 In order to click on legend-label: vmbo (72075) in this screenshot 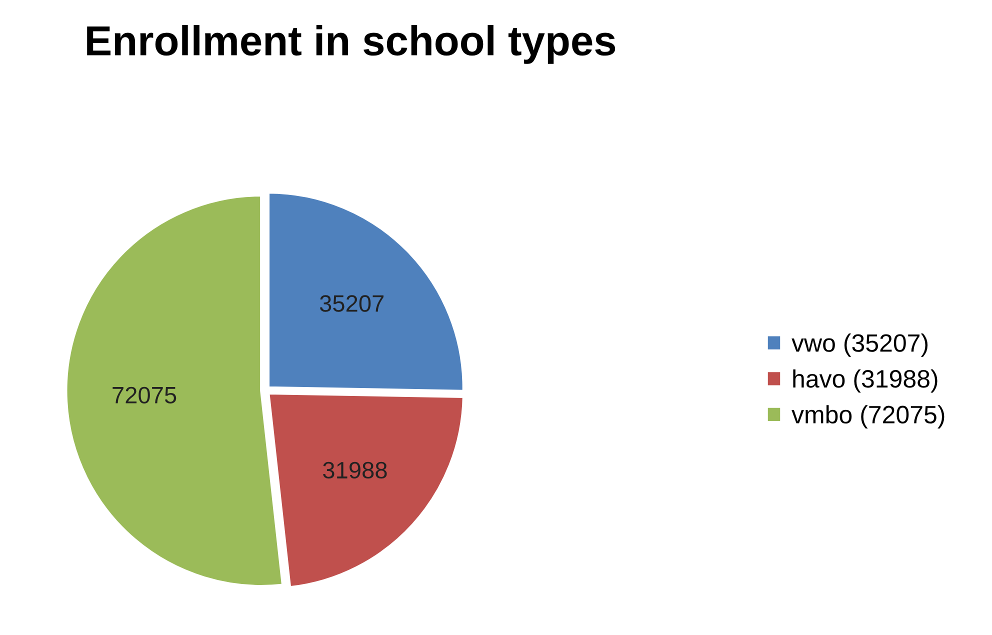, I will do `click(868, 416)`.